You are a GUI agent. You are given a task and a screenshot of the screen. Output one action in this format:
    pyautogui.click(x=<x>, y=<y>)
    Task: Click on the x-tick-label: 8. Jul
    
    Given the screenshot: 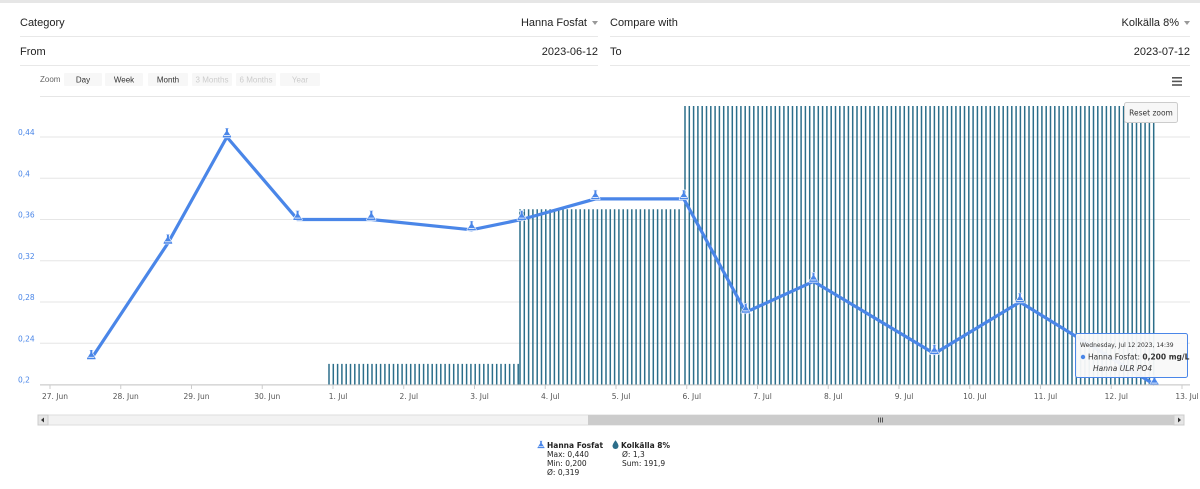 What is the action you would take?
    pyautogui.click(x=833, y=396)
    